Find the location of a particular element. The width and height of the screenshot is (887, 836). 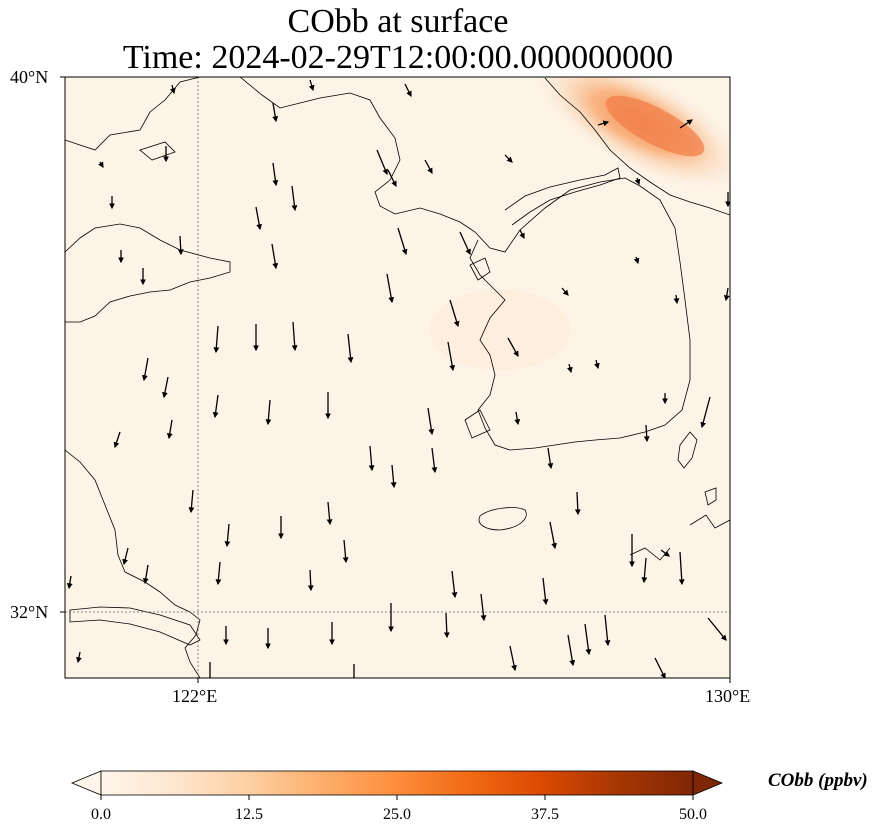

cobb-plume is located at coordinates (633, 133).